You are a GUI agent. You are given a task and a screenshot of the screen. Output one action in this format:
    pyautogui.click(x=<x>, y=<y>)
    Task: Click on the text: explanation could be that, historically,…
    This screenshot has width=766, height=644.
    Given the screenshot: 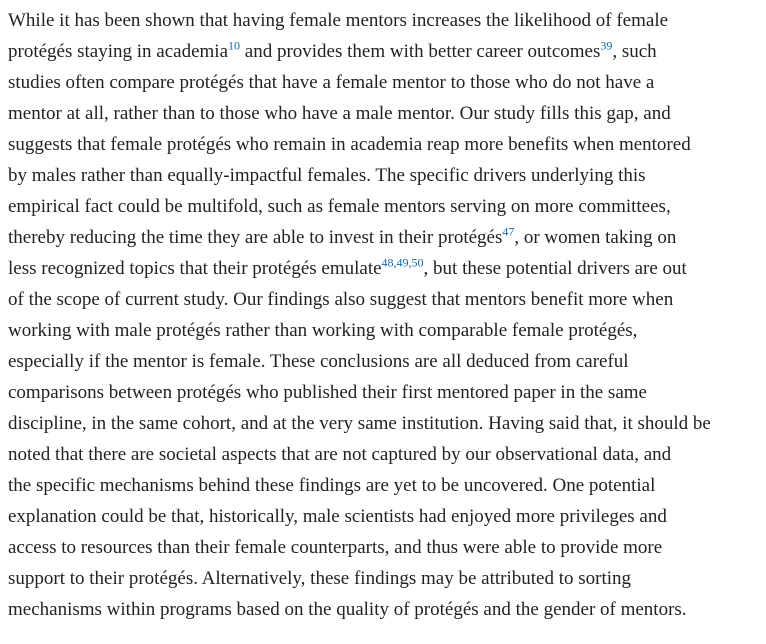 What is the action you would take?
    pyautogui.click(x=337, y=516)
    